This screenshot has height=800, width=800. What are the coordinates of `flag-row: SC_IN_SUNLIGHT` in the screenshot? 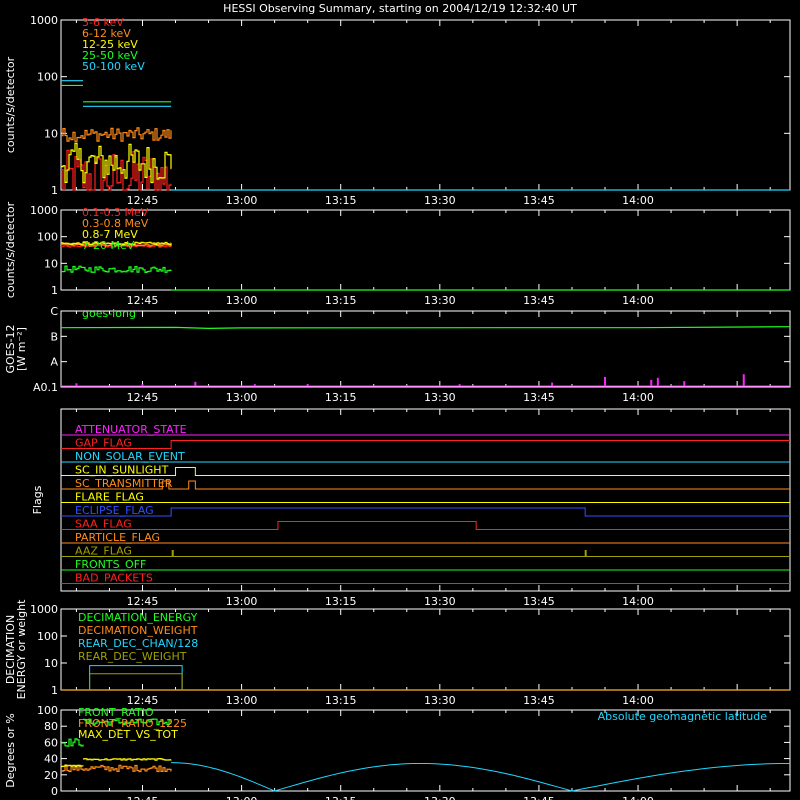 It's located at (425, 470).